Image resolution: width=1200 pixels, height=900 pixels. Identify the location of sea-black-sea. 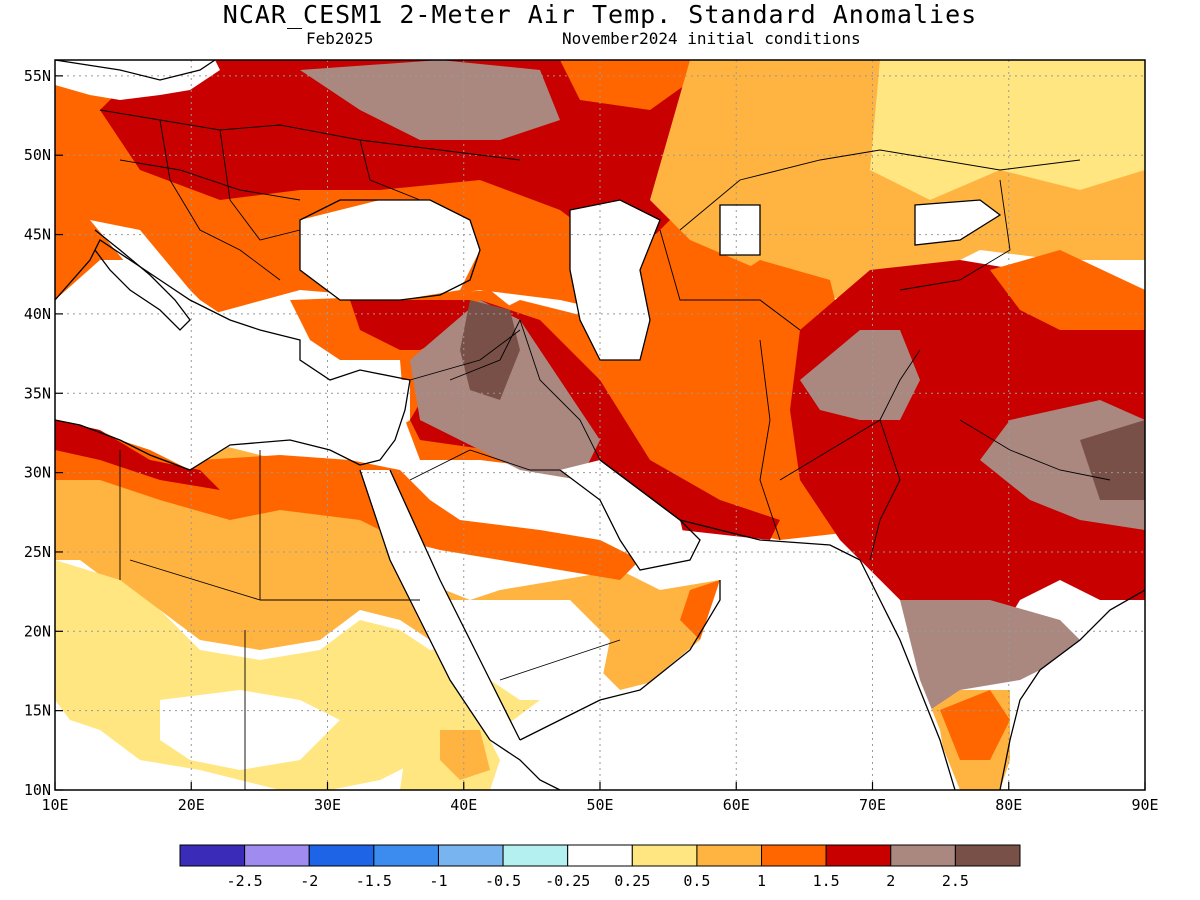
(390, 250).